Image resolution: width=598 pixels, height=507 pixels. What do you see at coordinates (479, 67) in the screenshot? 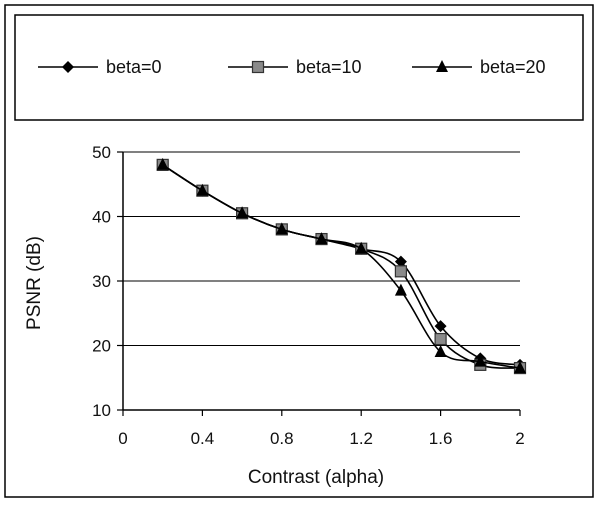
I see `legend-item: beta=20` at bounding box center [479, 67].